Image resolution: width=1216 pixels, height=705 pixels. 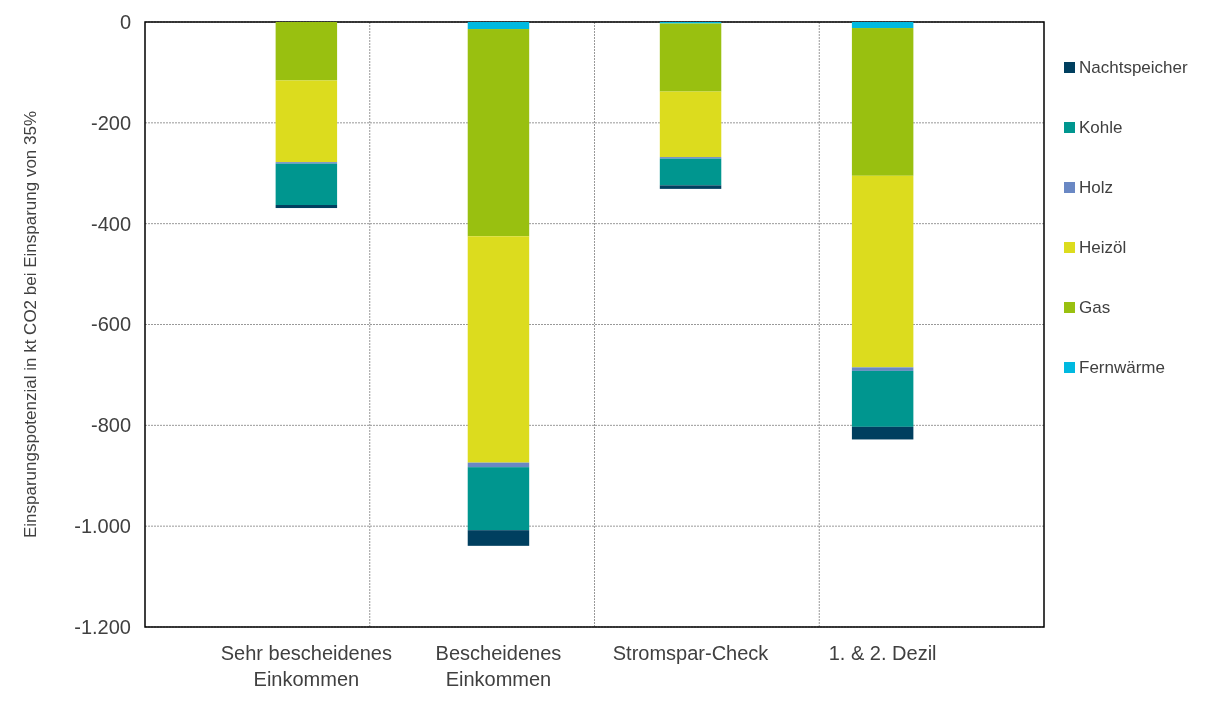 What do you see at coordinates (125, 21) in the screenshot?
I see `y-tick-label: 0` at bounding box center [125, 21].